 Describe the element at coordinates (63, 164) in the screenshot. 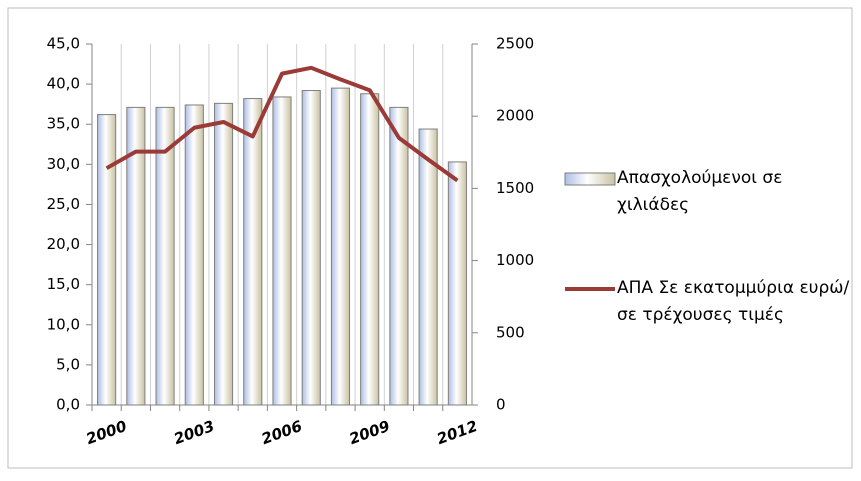

I see `y-tick-label: 30,0` at that location.